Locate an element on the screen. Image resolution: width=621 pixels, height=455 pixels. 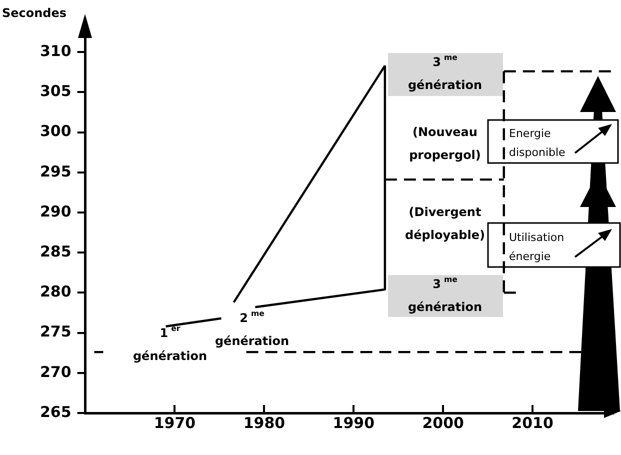
annotation: Energie disponible is located at coordinates (537, 143).